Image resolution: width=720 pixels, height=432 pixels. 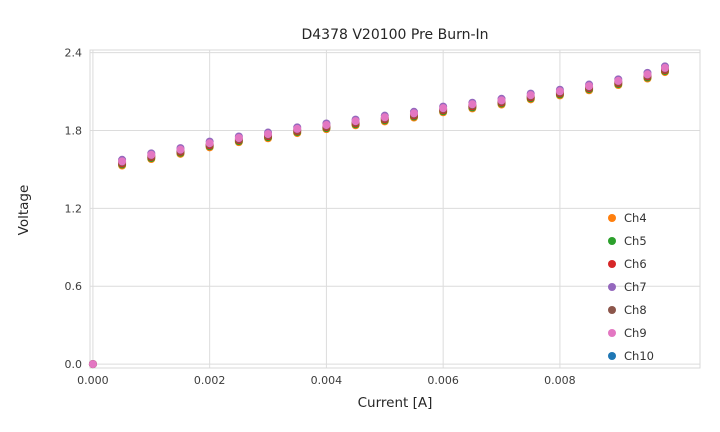 I want to click on y-tick-label: 0.0, so click(x=74, y=364).